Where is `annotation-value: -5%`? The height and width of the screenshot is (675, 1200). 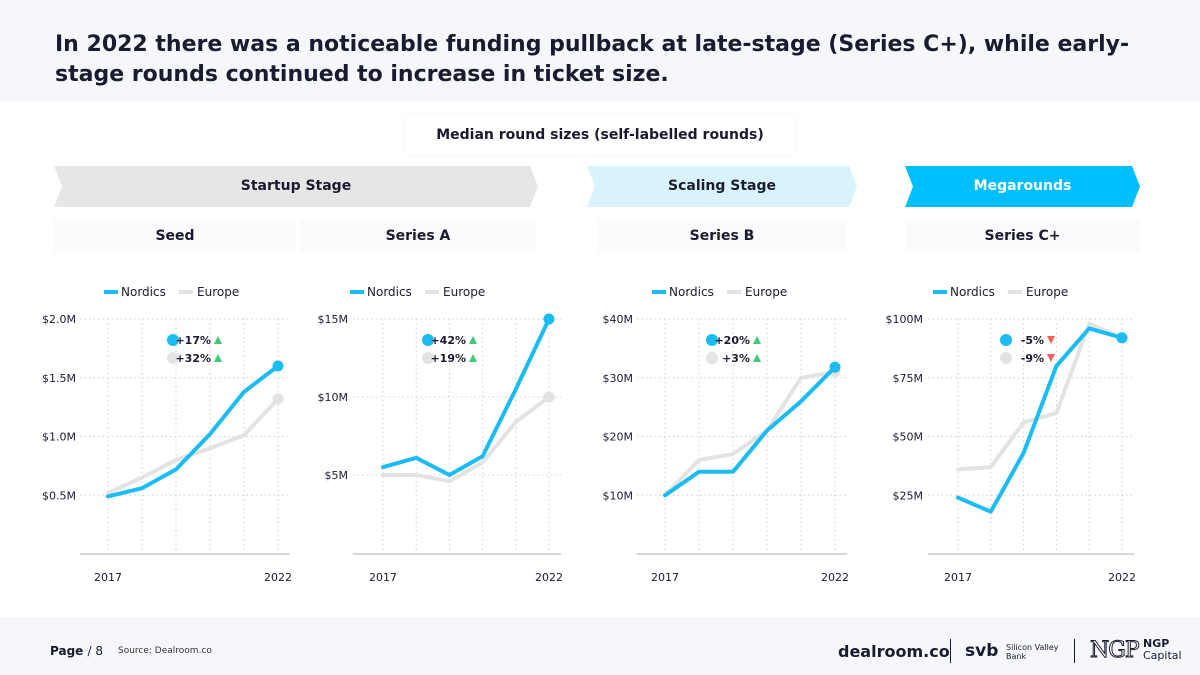
annotation-value: -5% is located at coordinates (1032, 340).